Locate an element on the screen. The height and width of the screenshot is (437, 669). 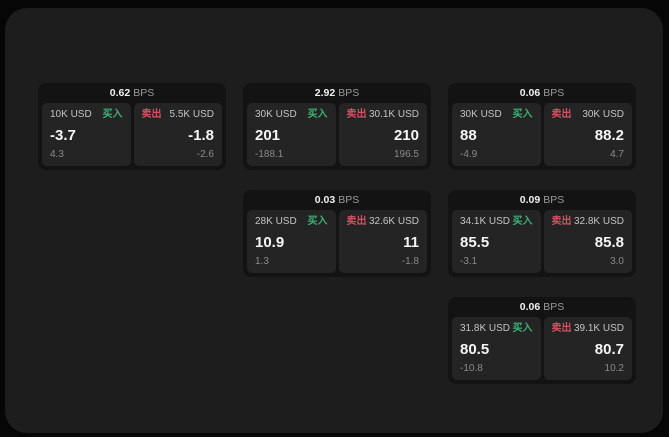
sell-delta: 10.2 is located at coordinates (614, 368).